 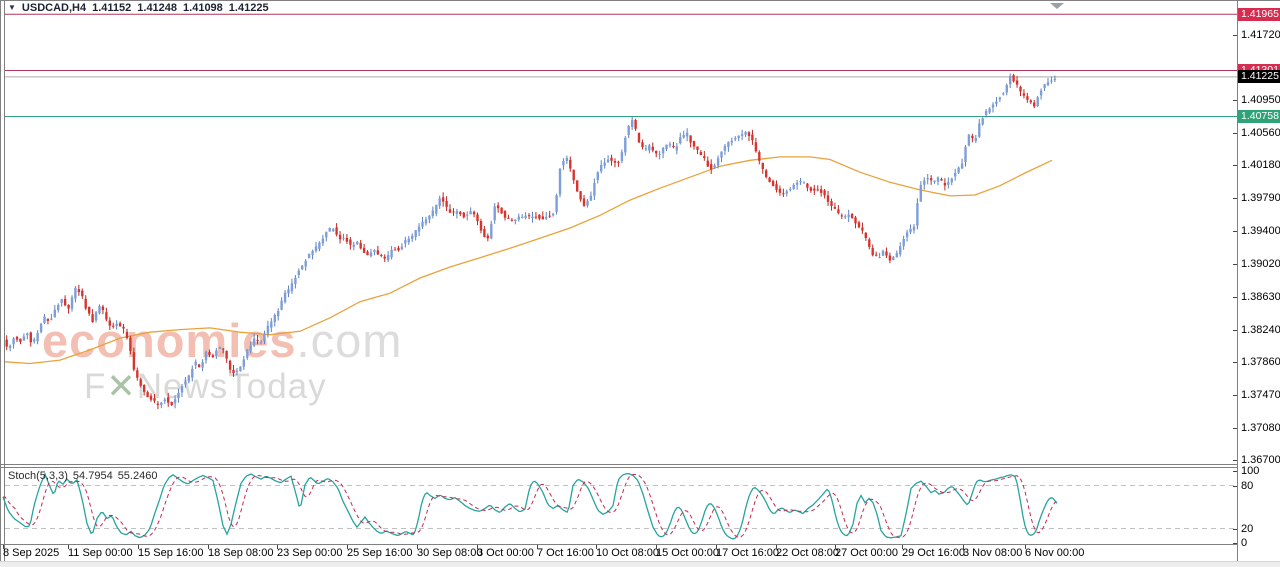 What do you see at coordinates (1237, 280) in the screenshot?
I see `price-axis-border` at bounding box center [1237, 280].